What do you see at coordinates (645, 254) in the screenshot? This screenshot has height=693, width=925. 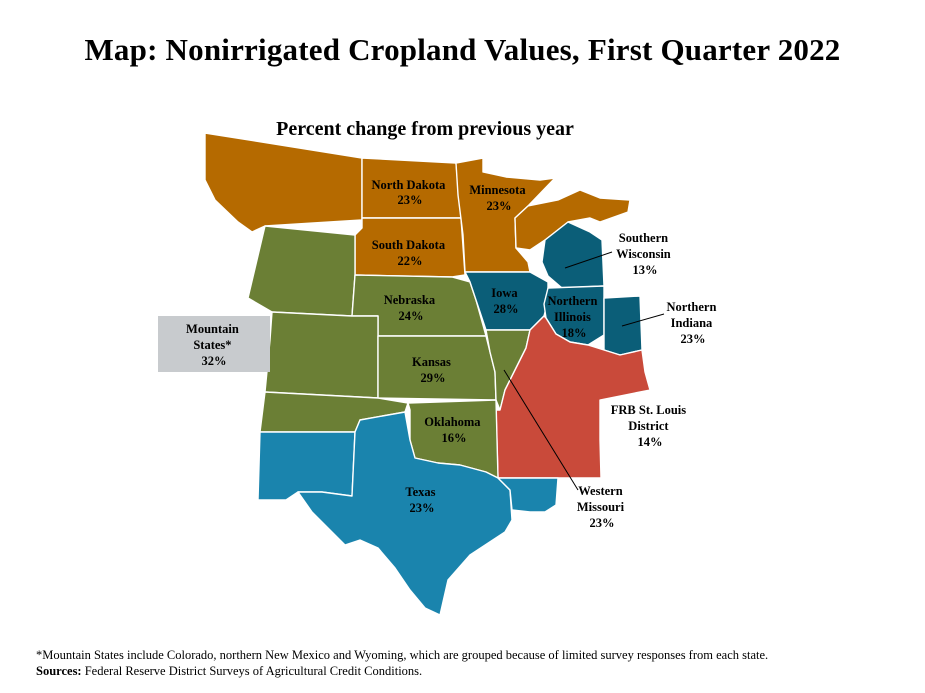 I see `label-southern-wisconsin: Southern Wisconsin 13%` at bounding box center [645, 254].